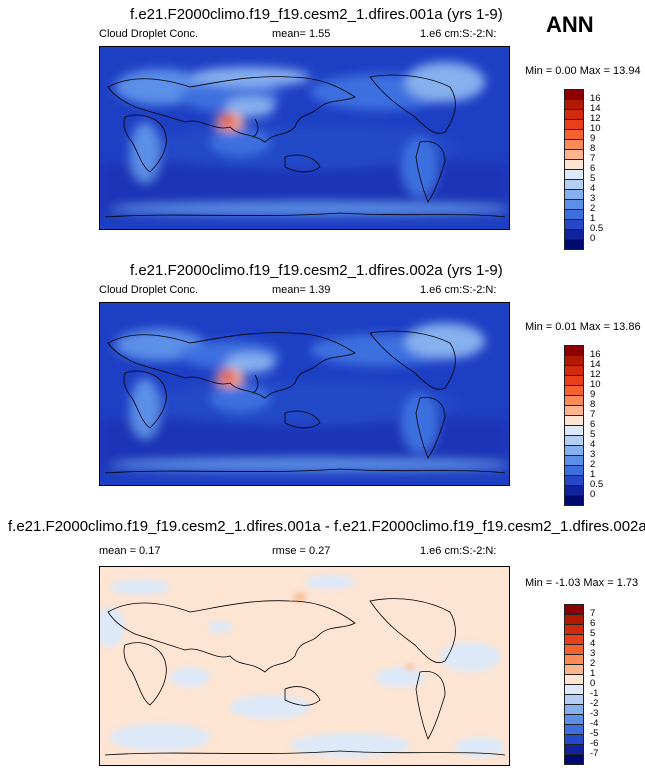  I want to click on colorbar-tick-label: -4, so click(594, 723).